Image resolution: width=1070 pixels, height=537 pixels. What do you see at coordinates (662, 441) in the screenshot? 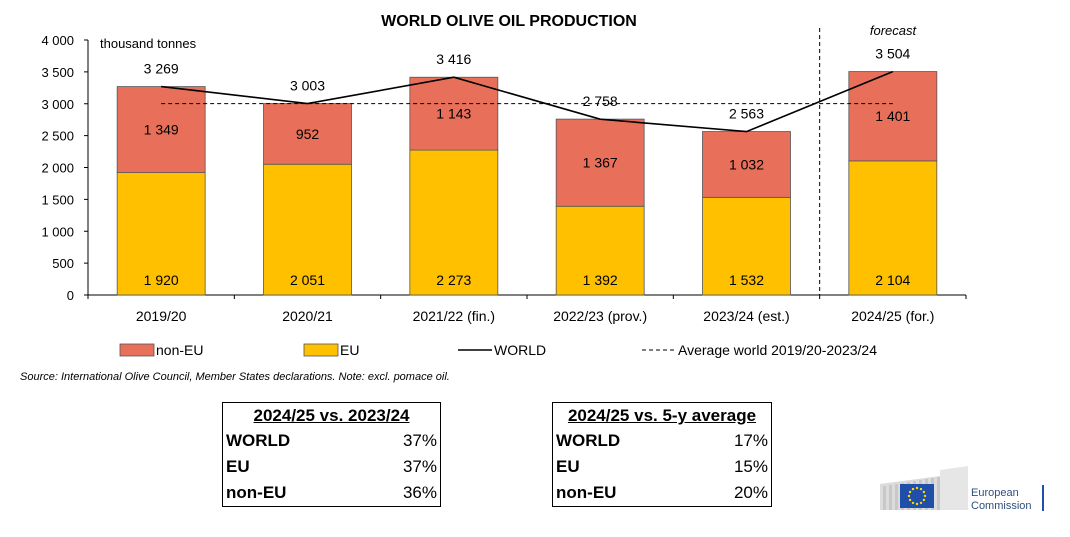
I see `table-row: WORLD 17%` at bounding box center [662, 441].